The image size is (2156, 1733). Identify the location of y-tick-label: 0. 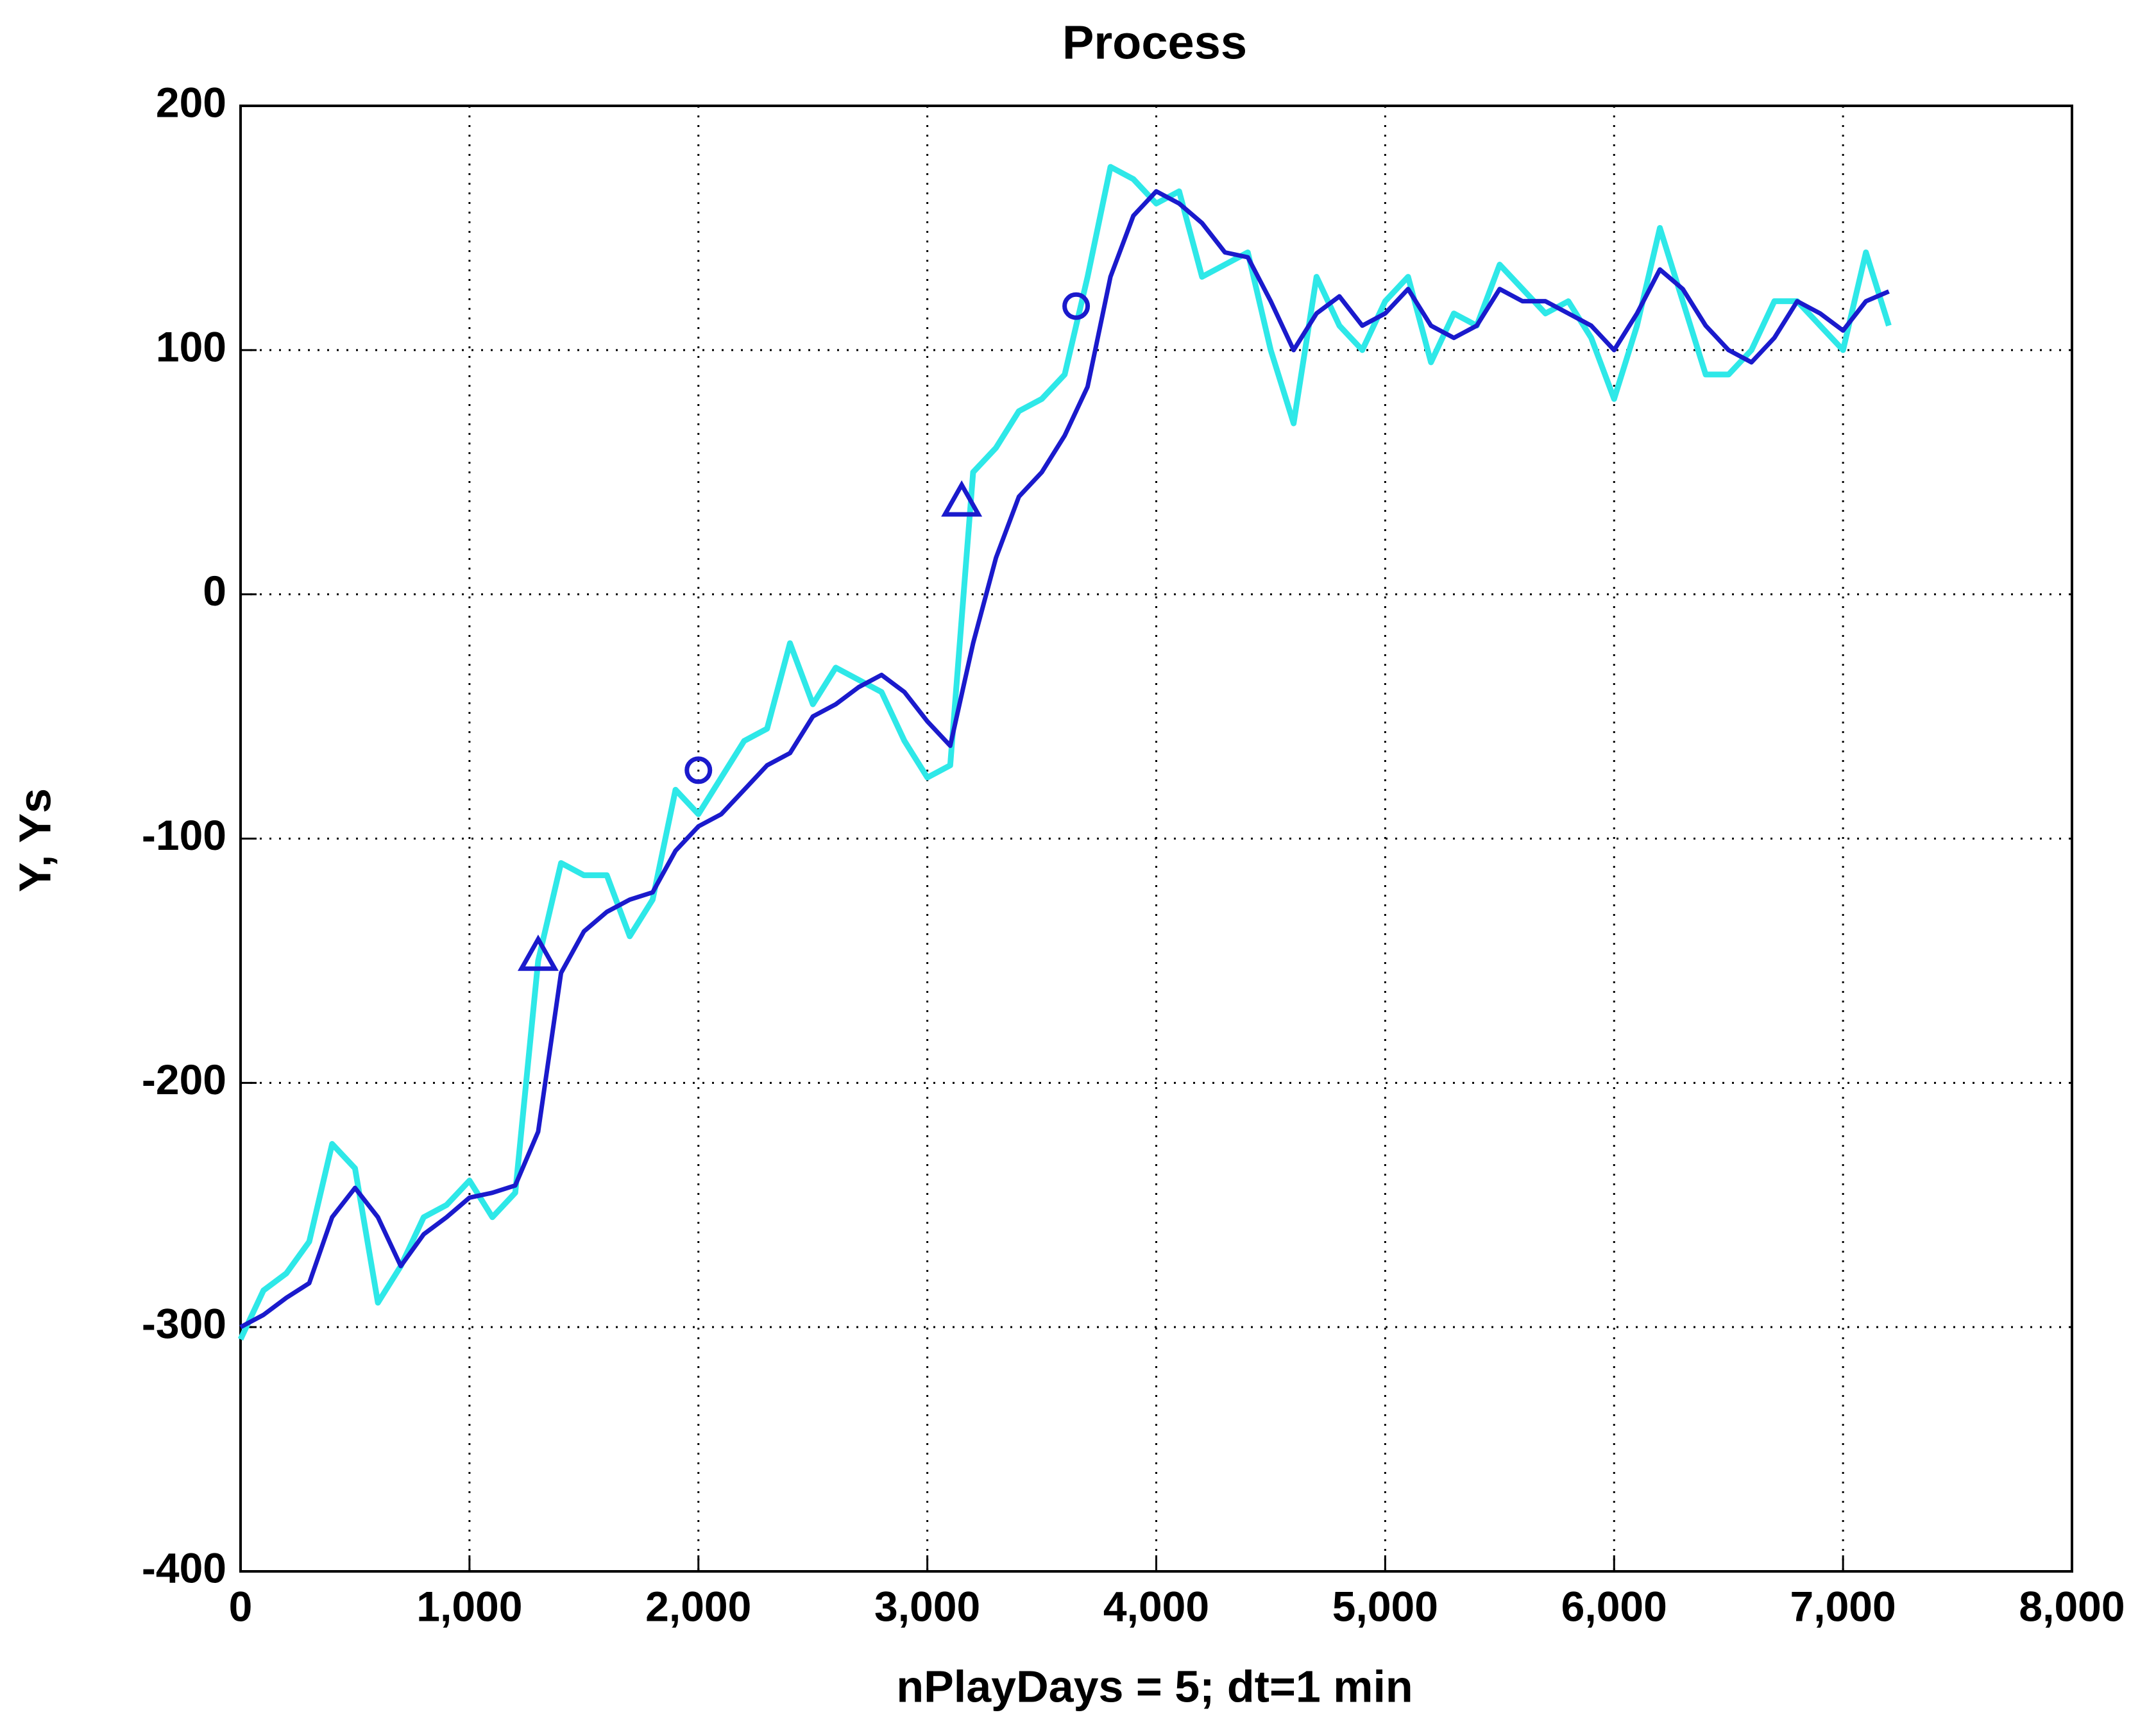
(214, 590).